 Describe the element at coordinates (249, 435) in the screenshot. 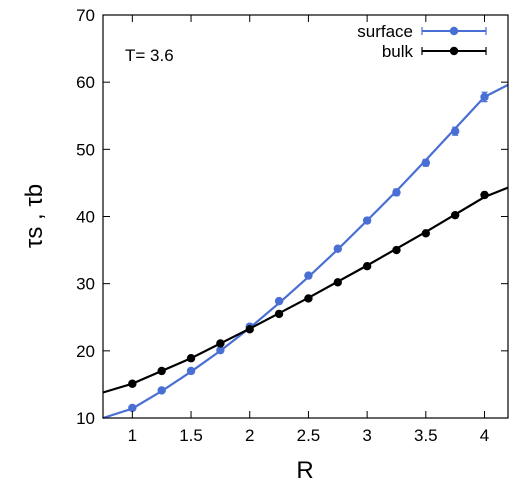

I see `x-tick-label-2: 2` at that location.